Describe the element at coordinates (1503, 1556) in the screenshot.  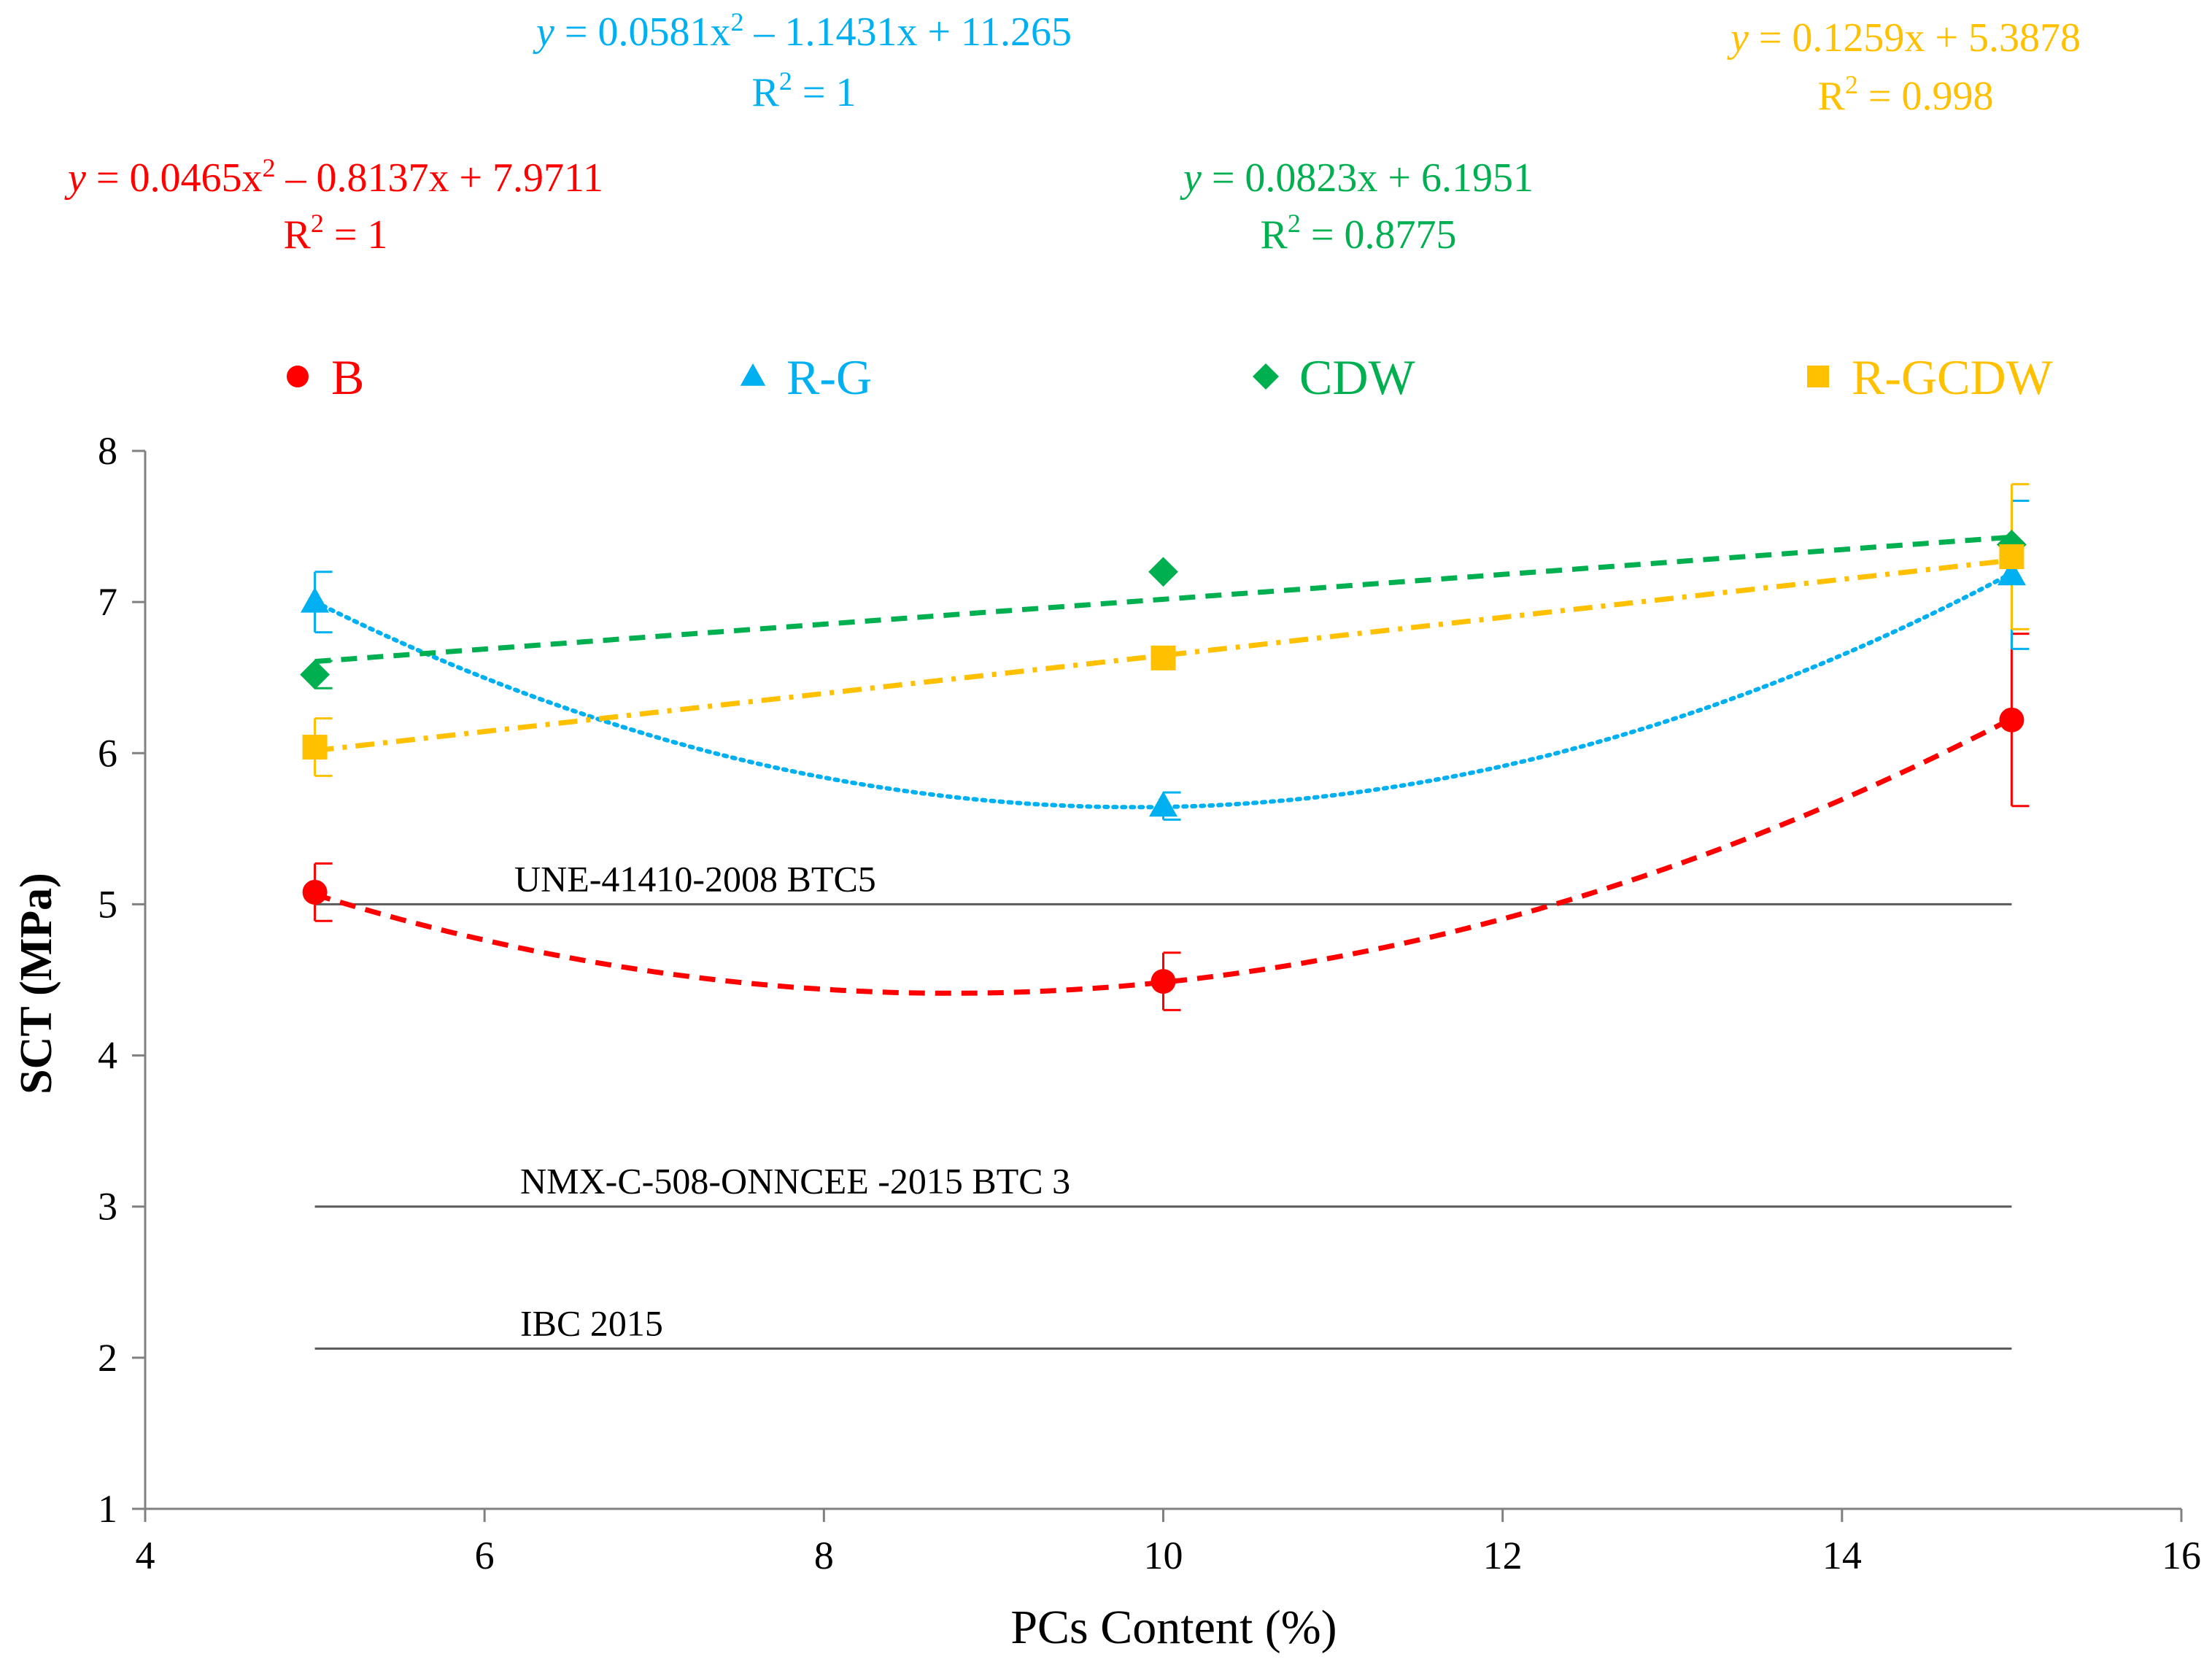
I see `x-tick-label: 12` at that location.